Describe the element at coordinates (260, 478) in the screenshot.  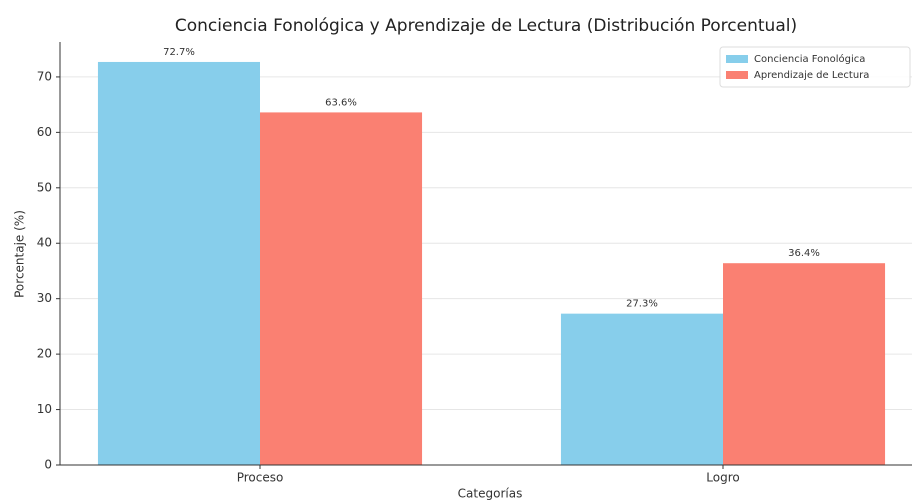
I see `x-tick-label: Proceso` at that location.